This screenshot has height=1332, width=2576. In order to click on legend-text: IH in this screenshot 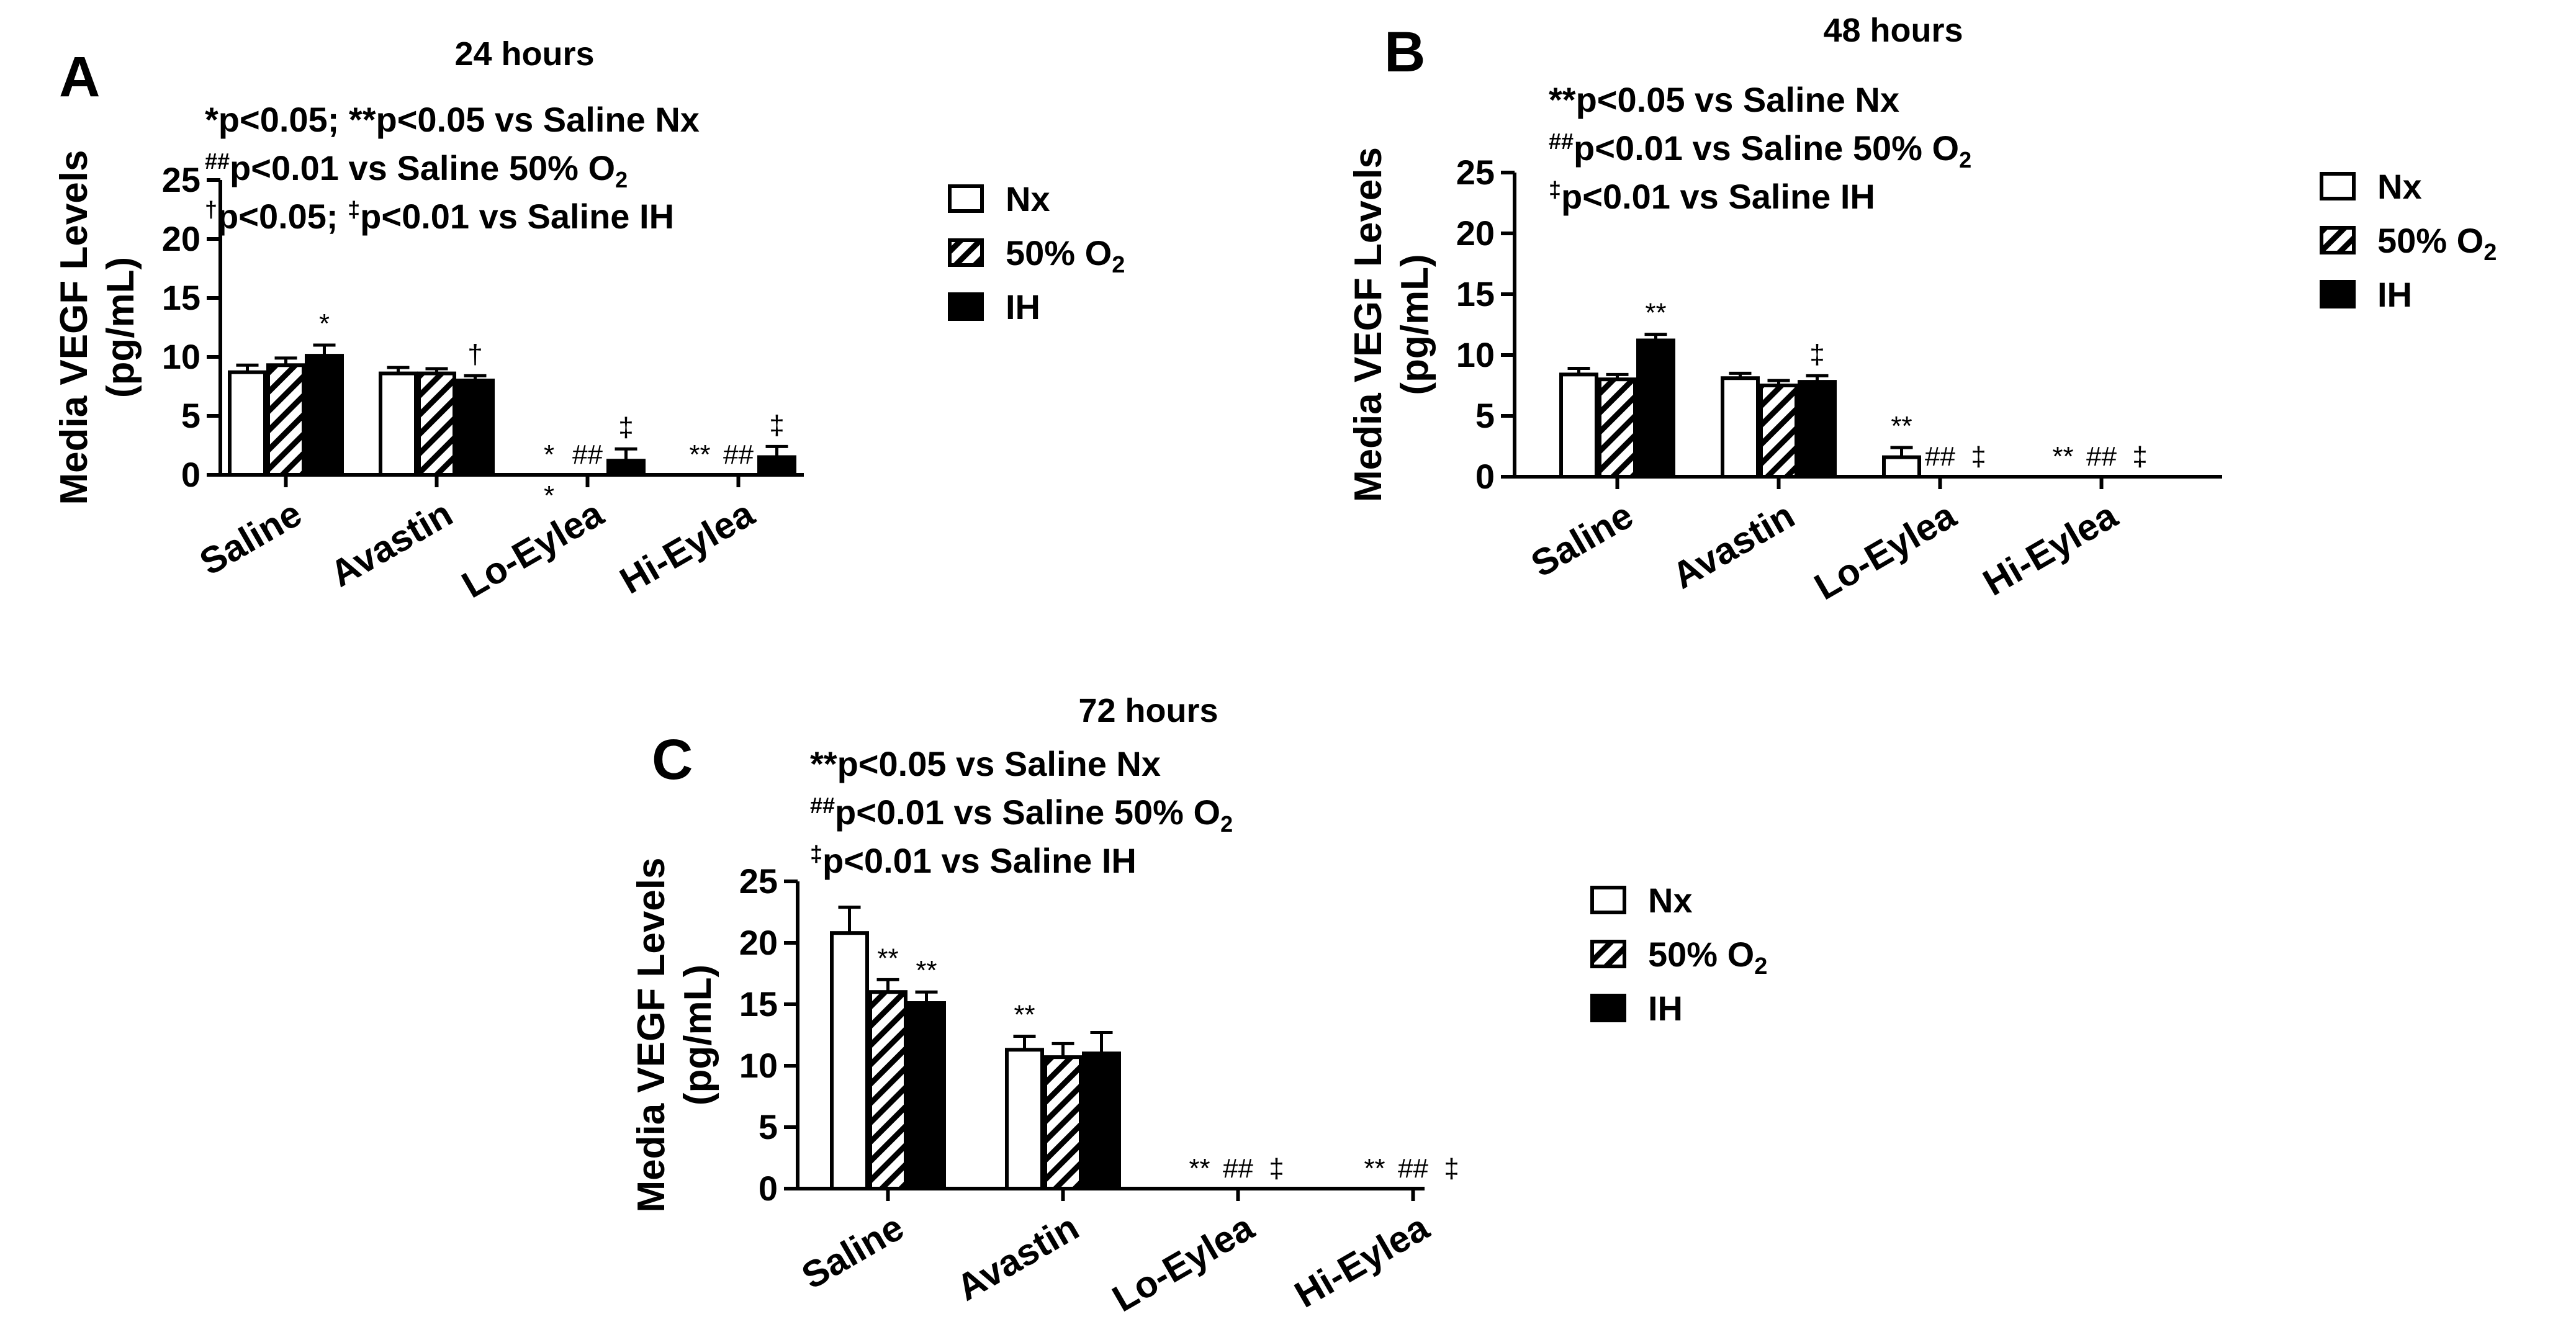, I will do `click(1023, 306)`.